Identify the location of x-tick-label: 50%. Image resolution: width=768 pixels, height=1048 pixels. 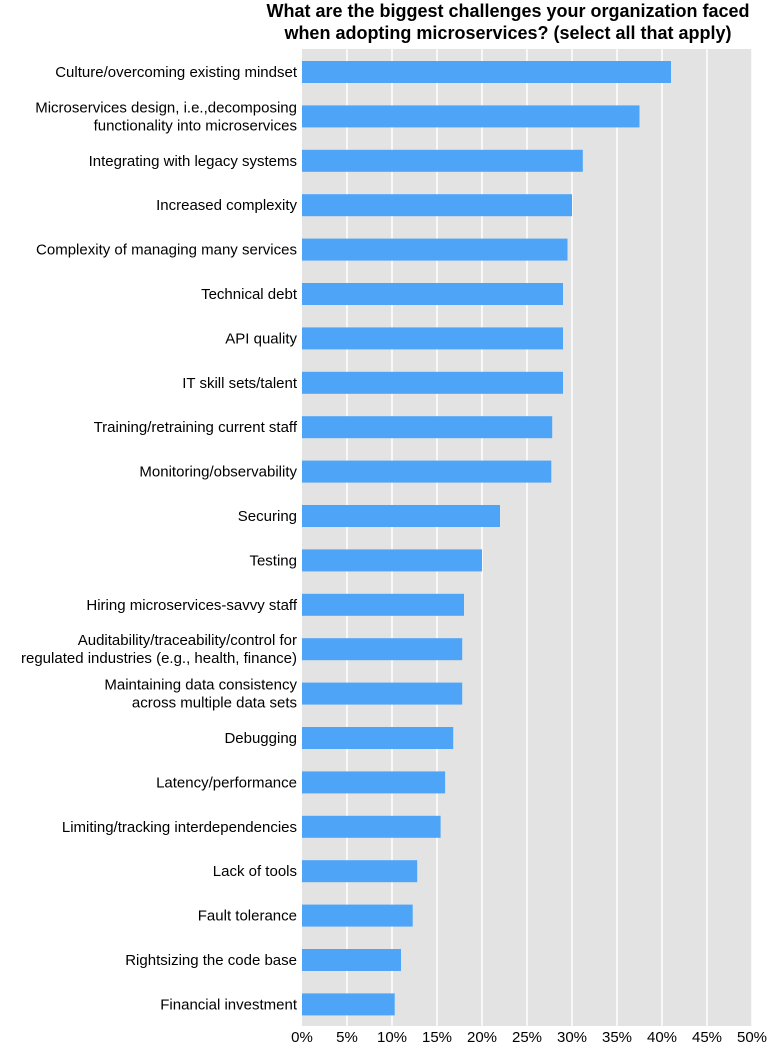
(752, 1037).